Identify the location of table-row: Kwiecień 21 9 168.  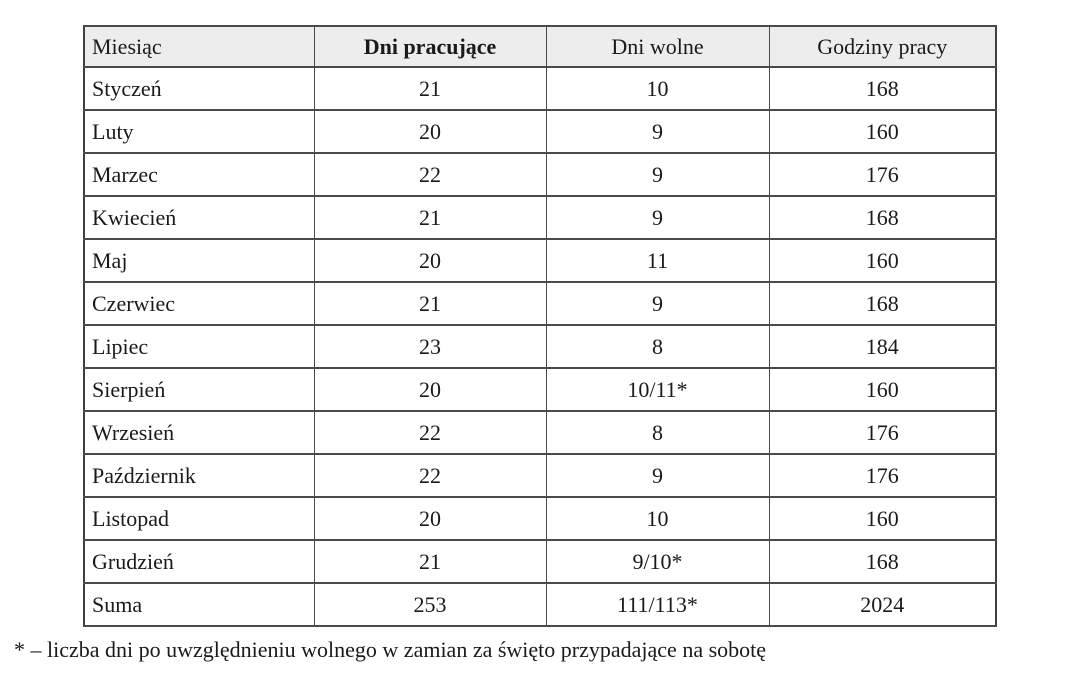
(540, 217).